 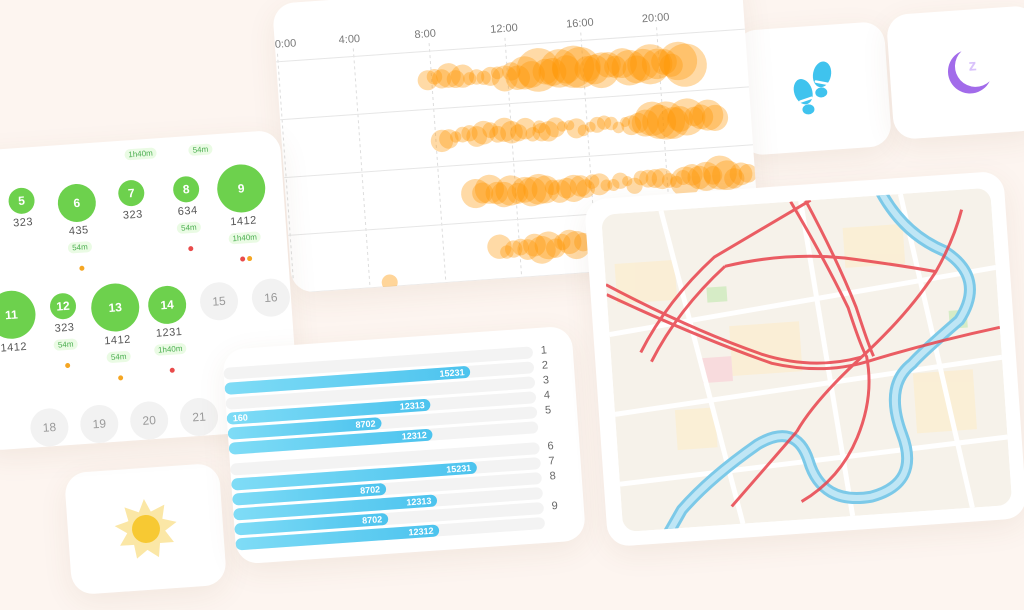 What do you see at coordinates (49, 427) in the screenshot?
I see `day-circle: 18` at bounding box center [49, 427].